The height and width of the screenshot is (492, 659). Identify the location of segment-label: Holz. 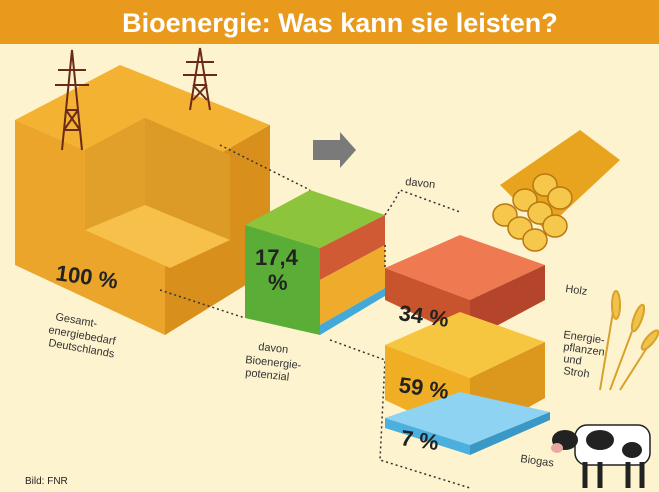
(576, 290).